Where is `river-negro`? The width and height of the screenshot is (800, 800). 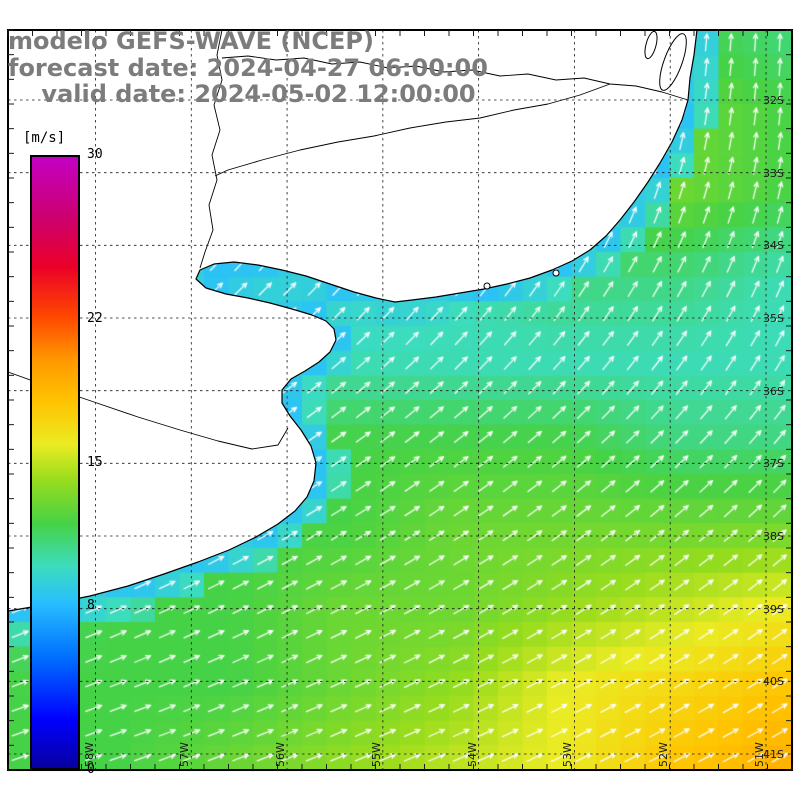 river-negro is located at coordinates (412, 130).